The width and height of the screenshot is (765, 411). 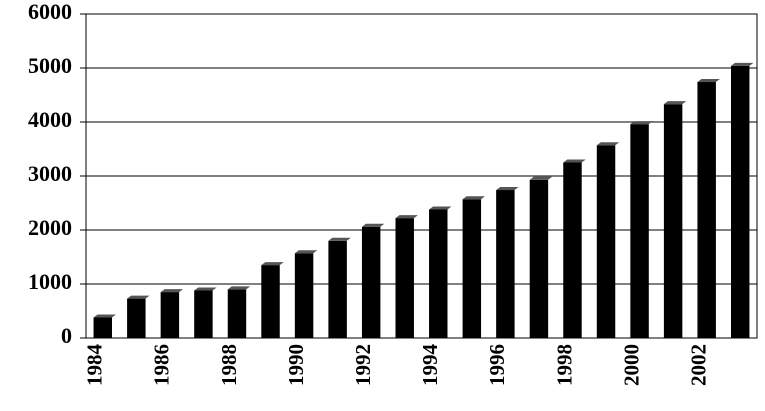 What do you see at coordinates (229, 365) in the screenshot?
I see `x-tick-label: 1988` at bounding box center [229, 365].